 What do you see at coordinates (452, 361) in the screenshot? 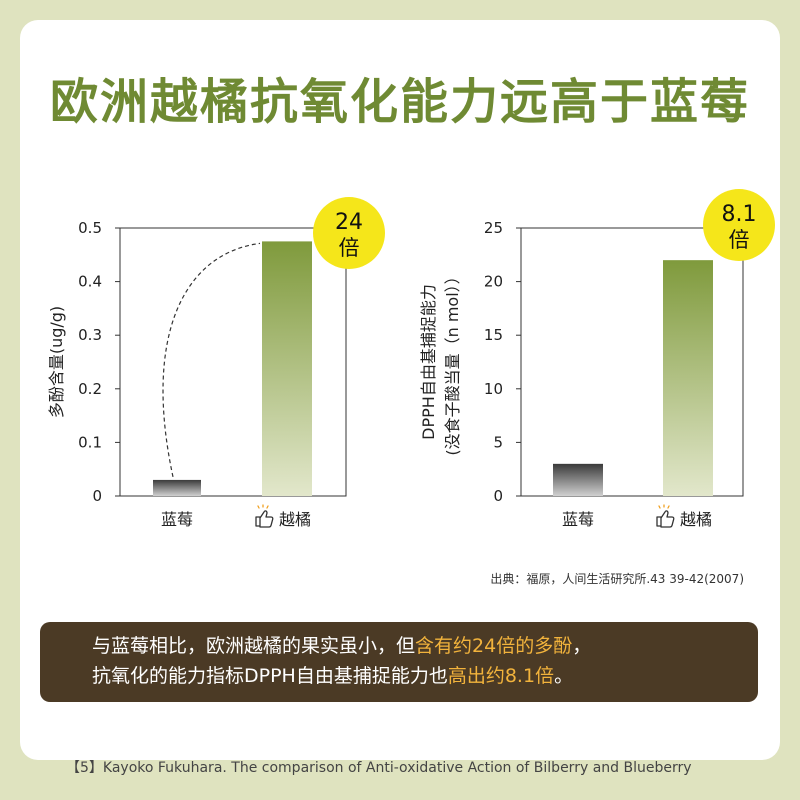
I see `y-axis-label-2: (没食子酸当量（n mol））` at bounding box center [452, 361].